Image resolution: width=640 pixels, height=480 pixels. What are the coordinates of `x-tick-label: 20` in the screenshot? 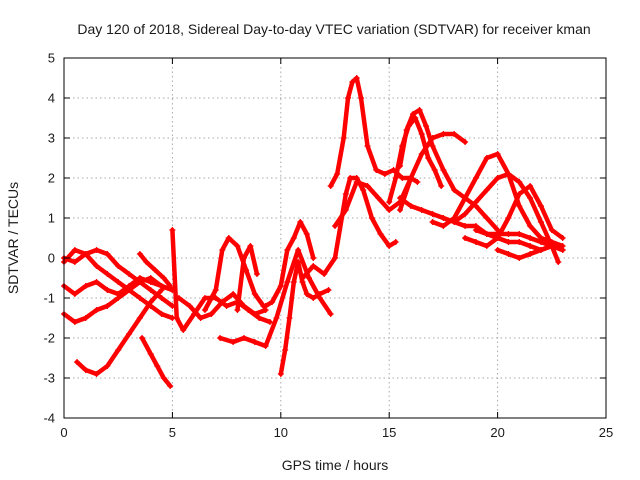 It's located at (497, 432).